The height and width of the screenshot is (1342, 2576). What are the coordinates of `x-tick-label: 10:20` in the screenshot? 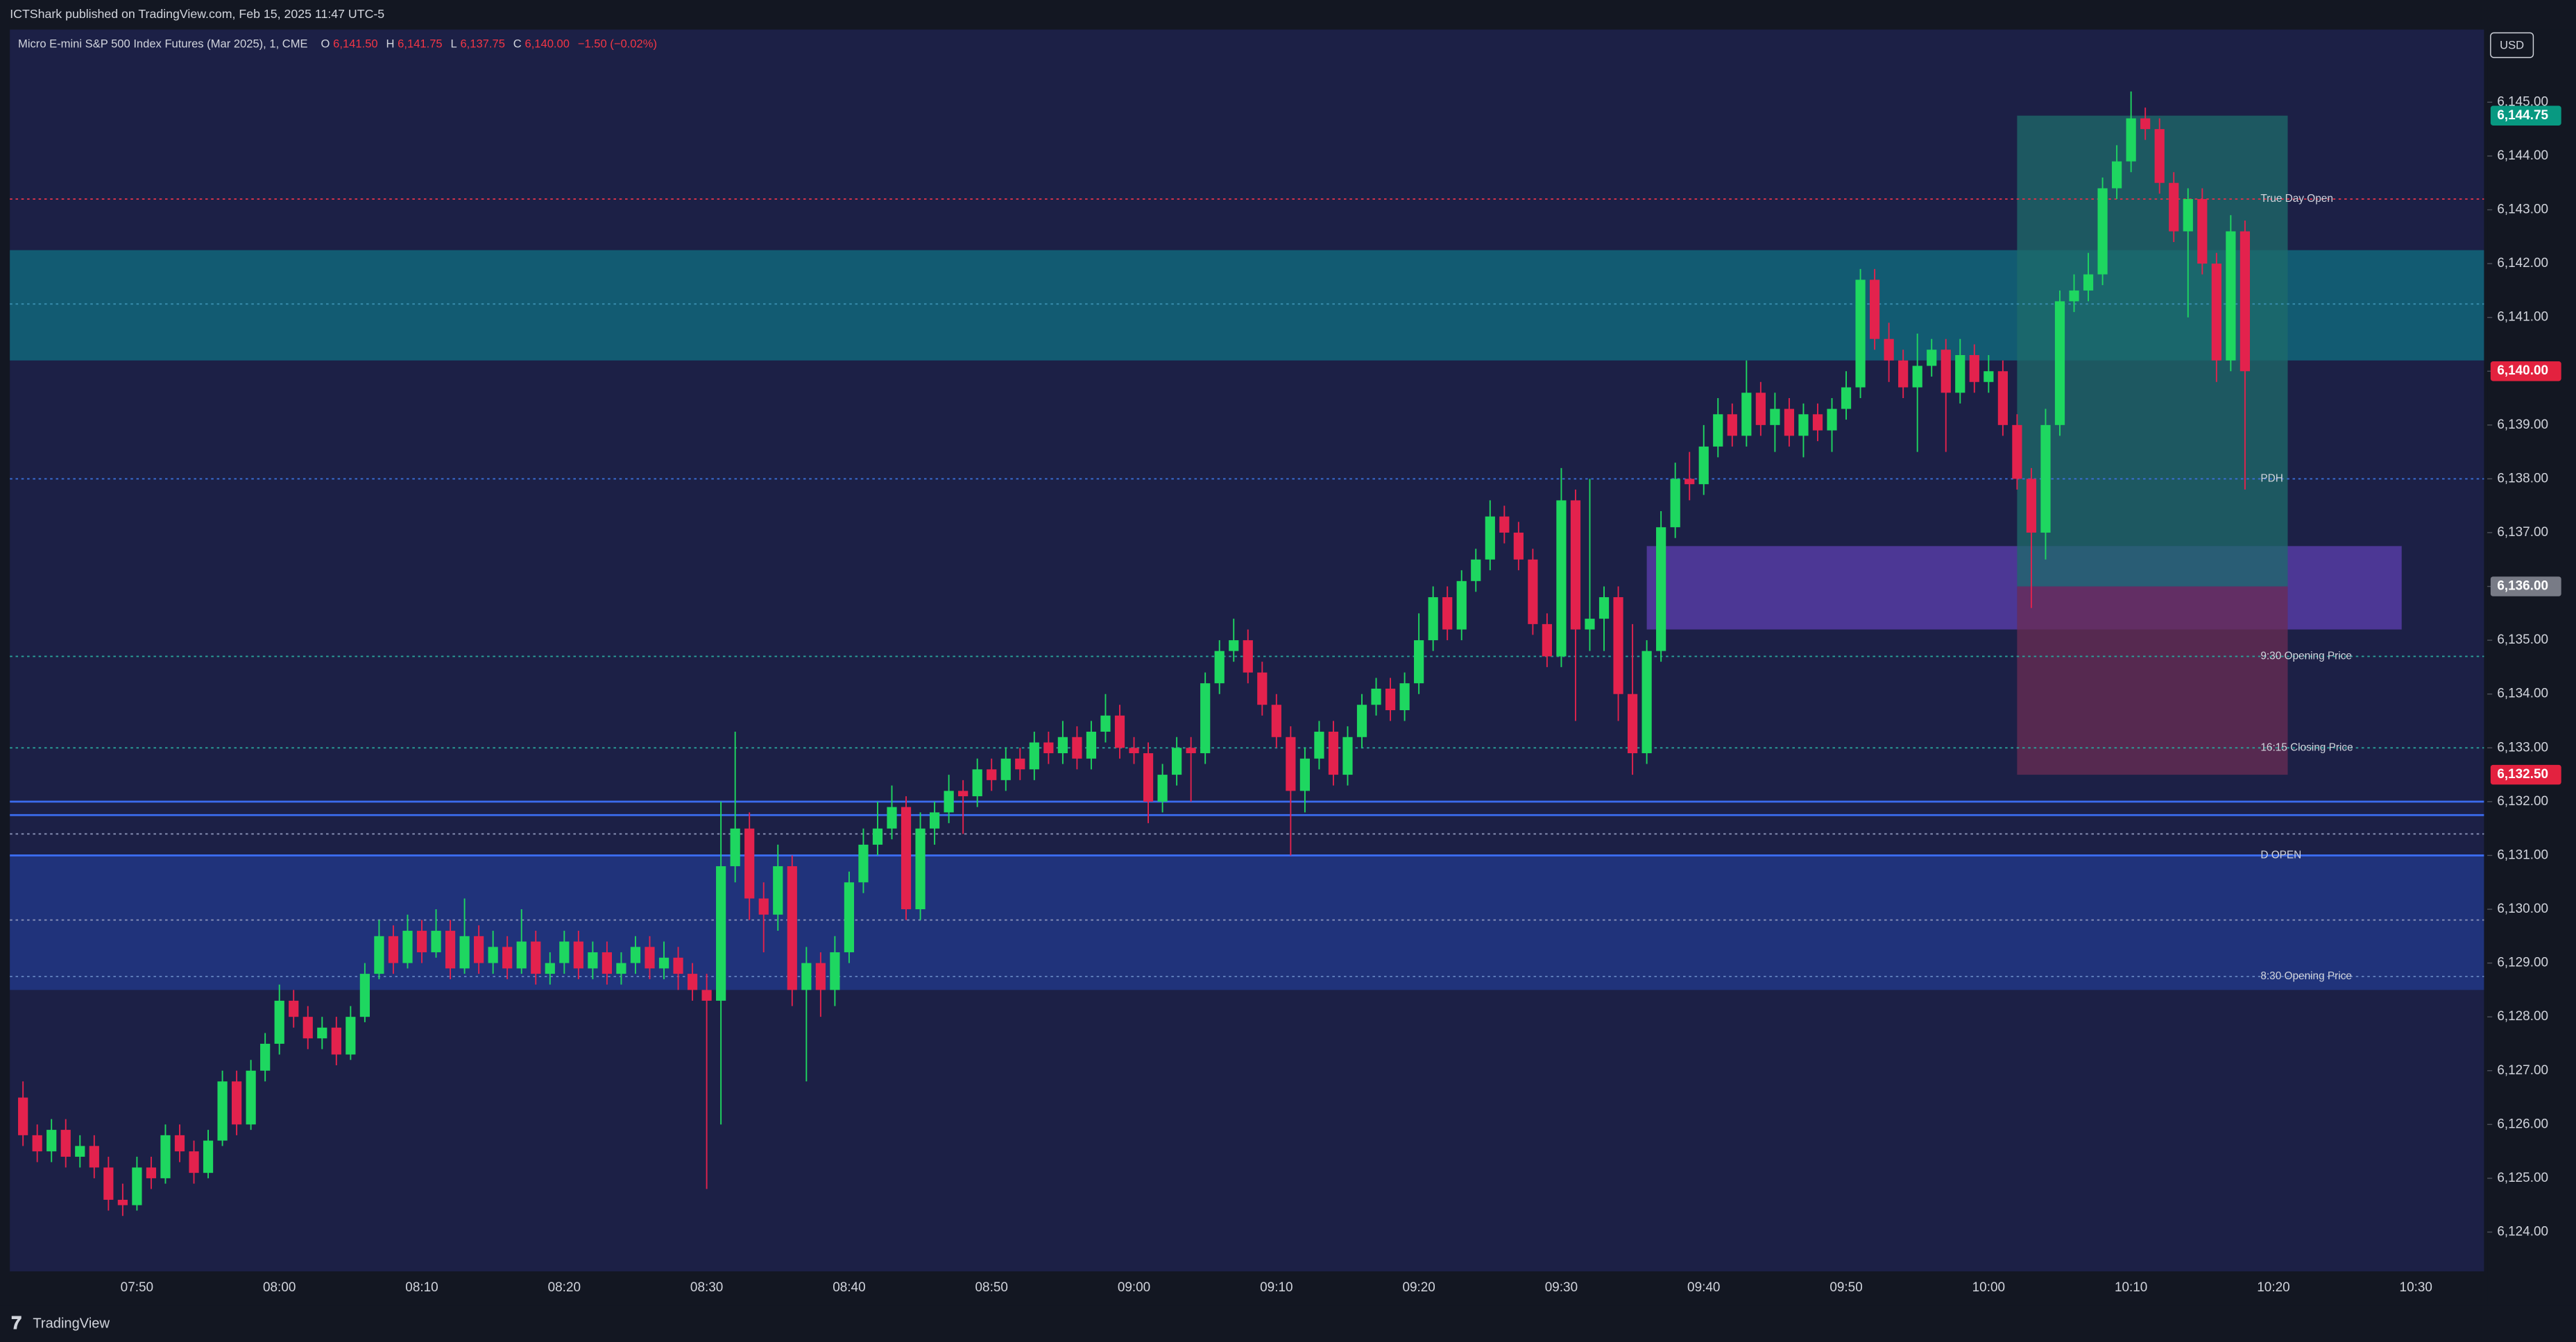 It's located at (2273, 1287).